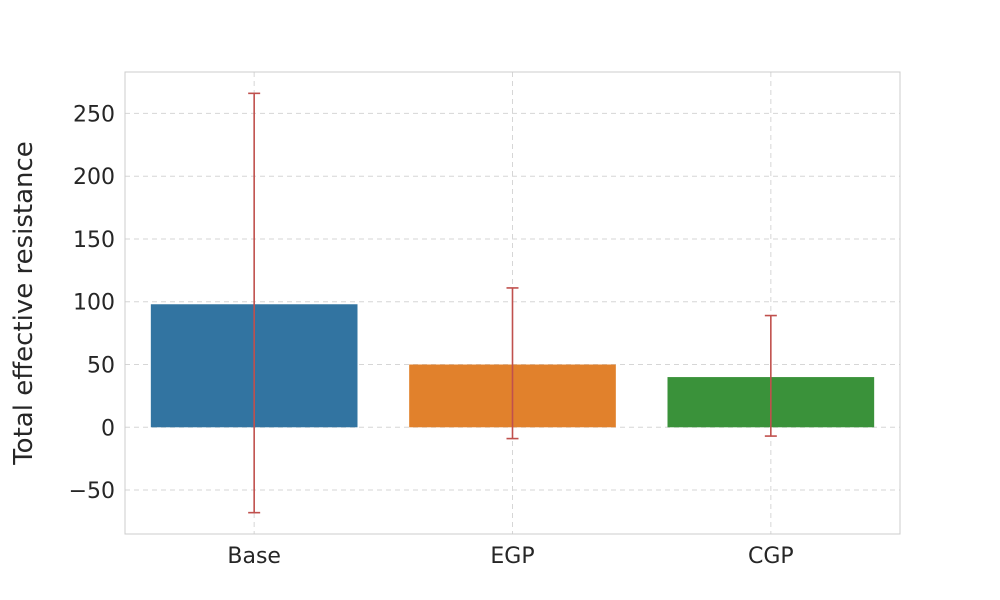 The image size is (1000, 600). Describe the element at coordinates (94, 114) in the screenshot. I see `y-tick-label: 250` at that location.